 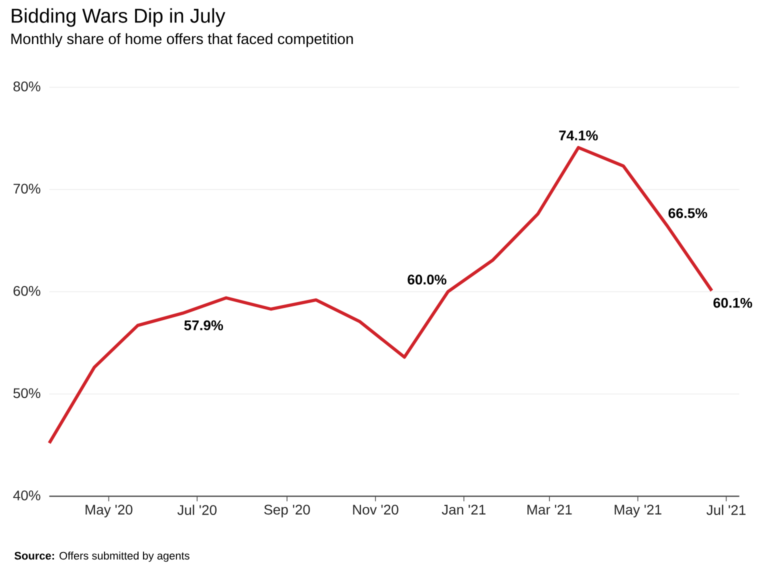 I want to click on chart-title: Bidding Wars Dip in July, so click(x=119, y=17).